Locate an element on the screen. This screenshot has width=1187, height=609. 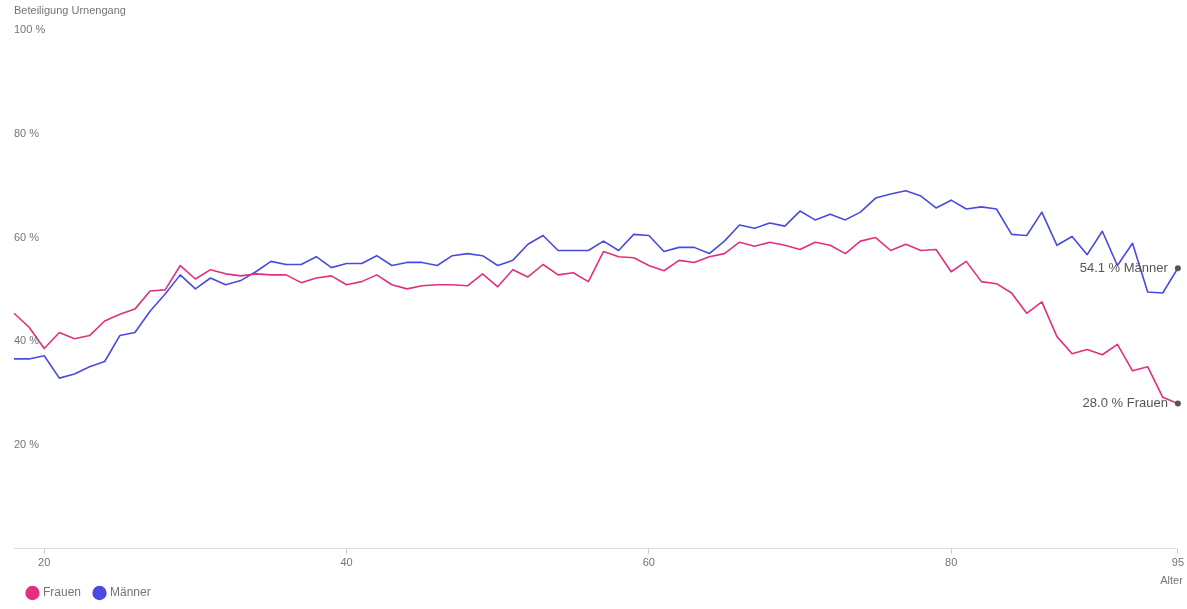
y-tick-label: 80 % is located at coordinates (27, 132).